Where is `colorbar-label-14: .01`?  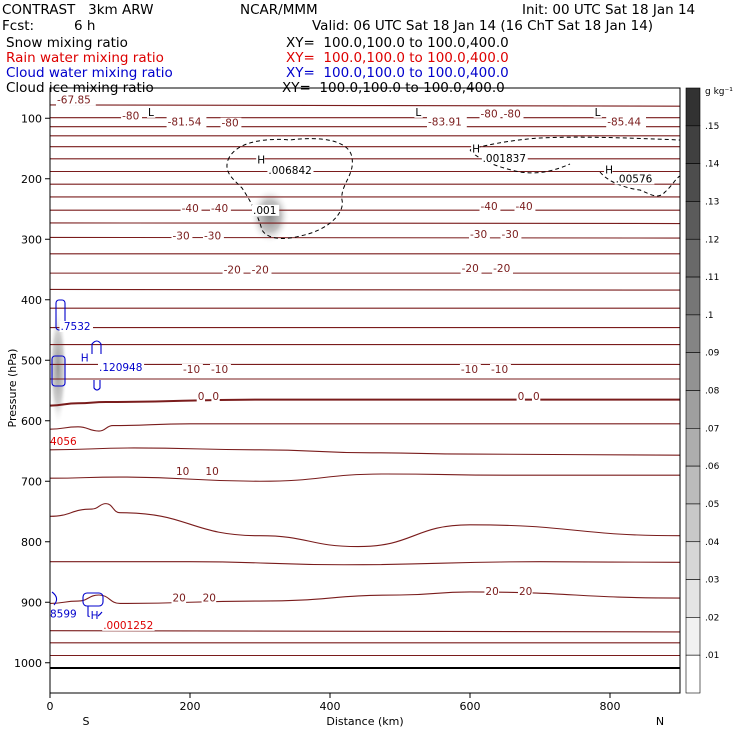 colorbar-label-14: .01 is located at coordinates (712, 656).